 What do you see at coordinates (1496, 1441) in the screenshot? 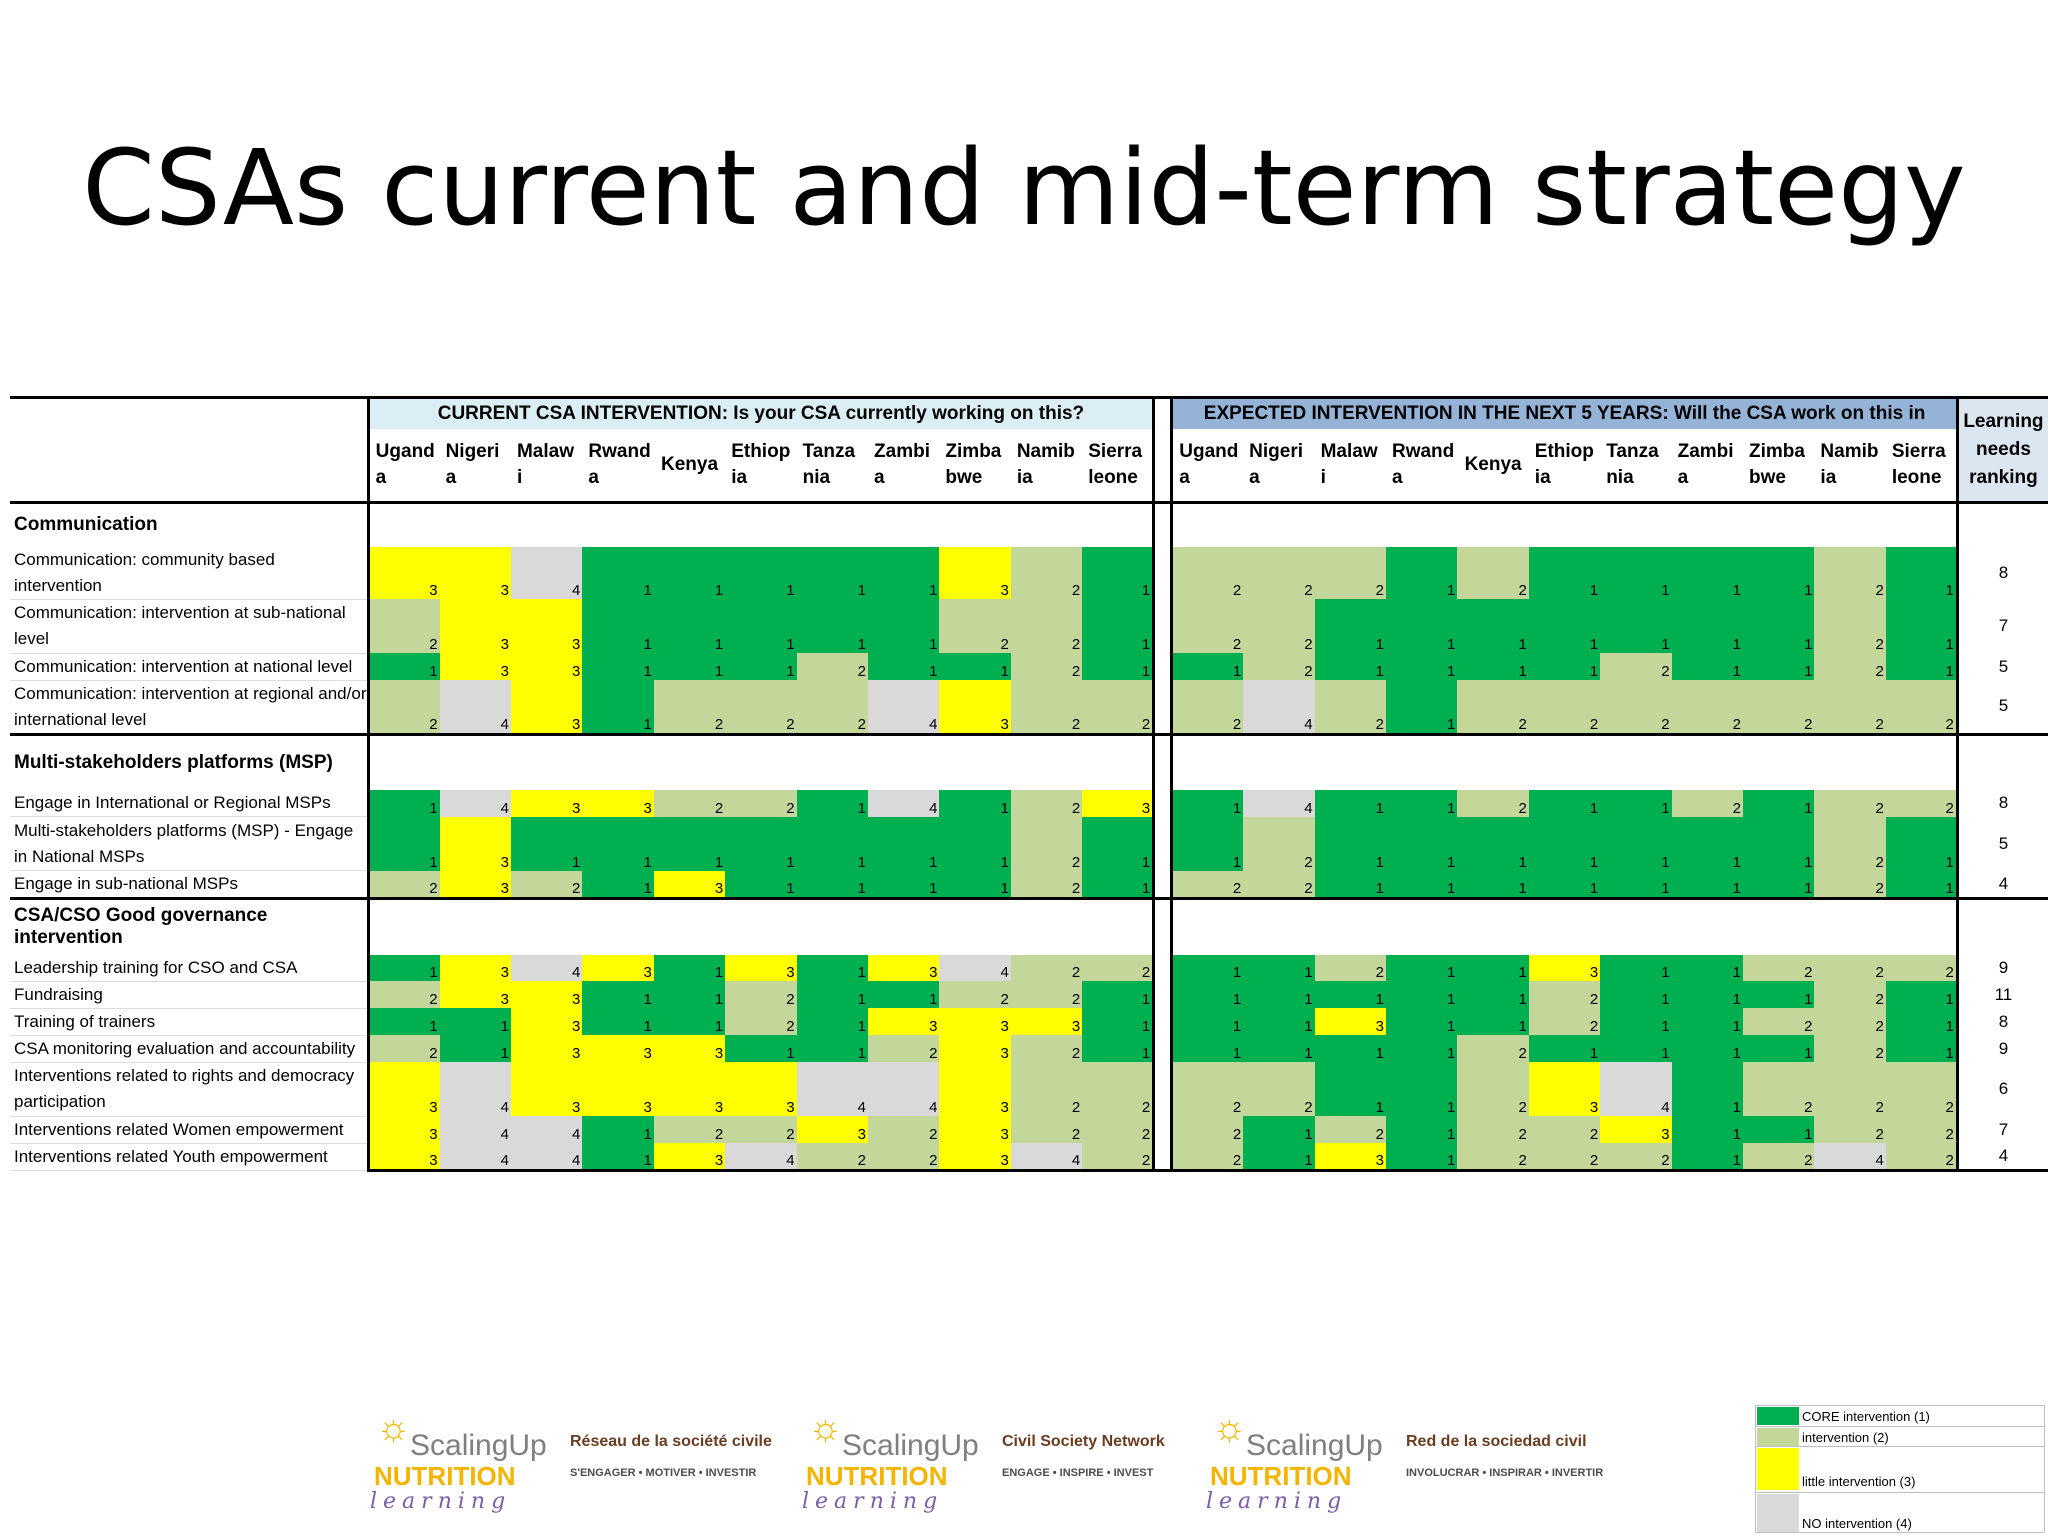
I see `logo-network-name: Red de la sociedad civil` at bounding box center [1496, 1441].